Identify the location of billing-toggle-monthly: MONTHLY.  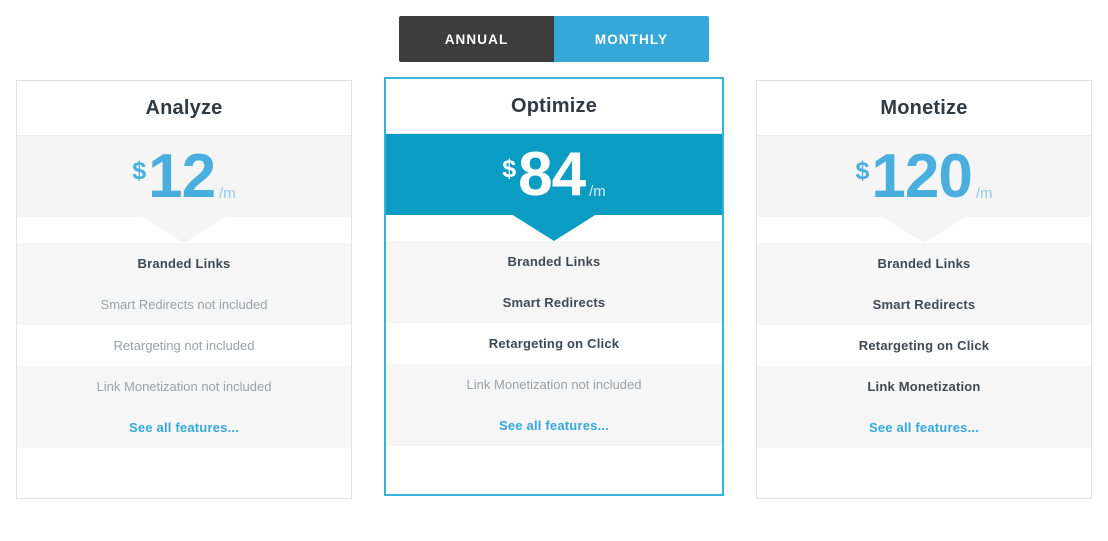
(631, 39).